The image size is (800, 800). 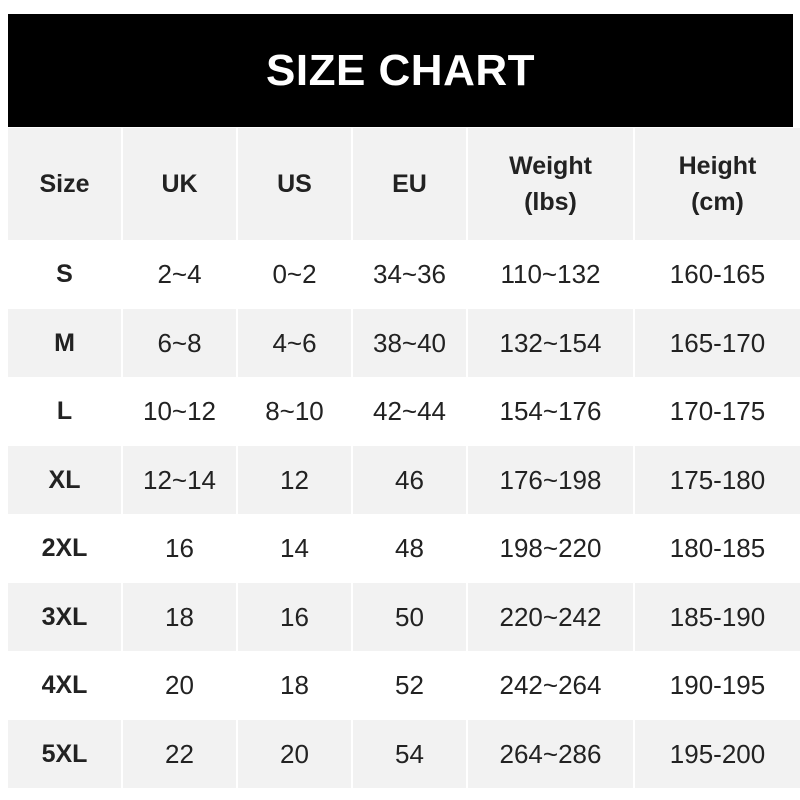 I want to click on cell-height: 180-185, so click(x=717, y=548).